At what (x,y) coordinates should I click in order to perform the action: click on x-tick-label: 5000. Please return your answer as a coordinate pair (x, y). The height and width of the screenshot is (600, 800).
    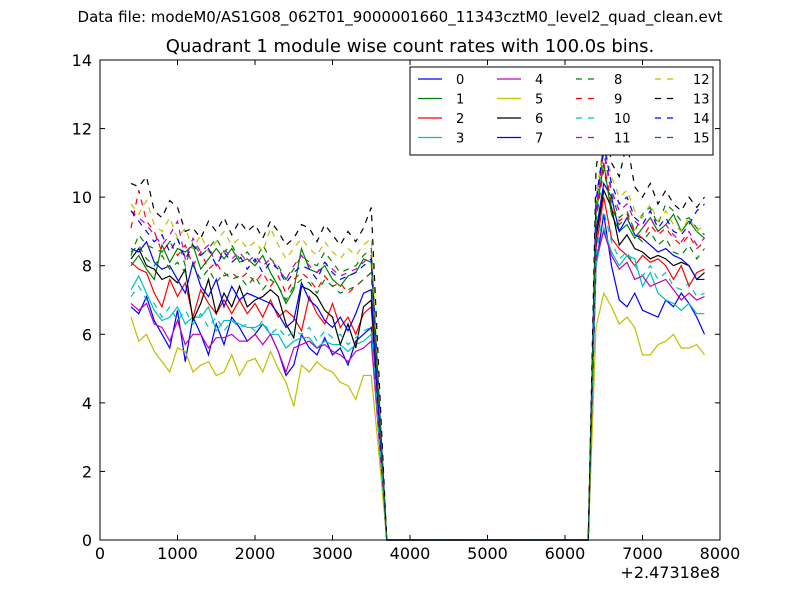
    Looking at the image, I should click on (487, 553).